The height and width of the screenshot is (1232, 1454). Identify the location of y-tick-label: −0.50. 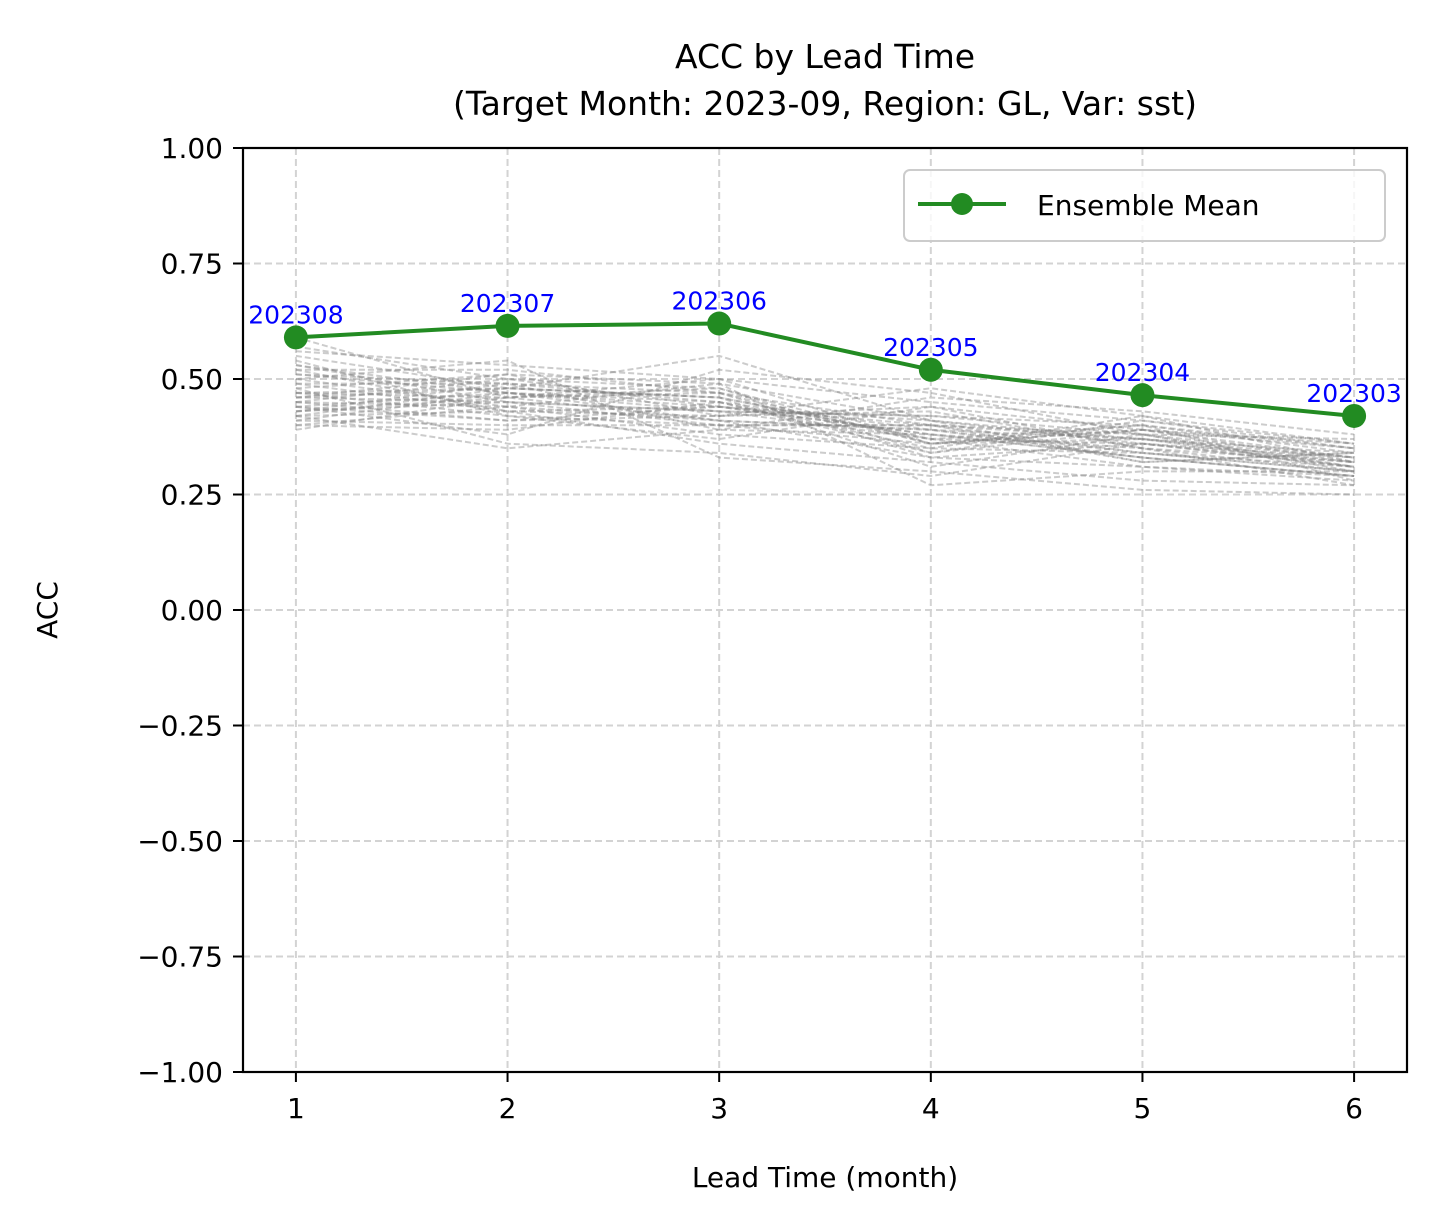
(180, 841).